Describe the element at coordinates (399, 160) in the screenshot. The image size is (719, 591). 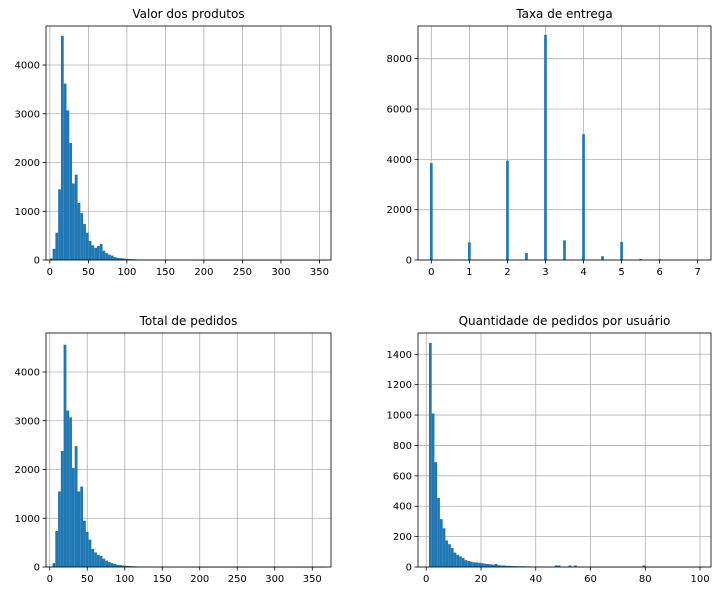
I see `y-tick-label: 4000` at that location.